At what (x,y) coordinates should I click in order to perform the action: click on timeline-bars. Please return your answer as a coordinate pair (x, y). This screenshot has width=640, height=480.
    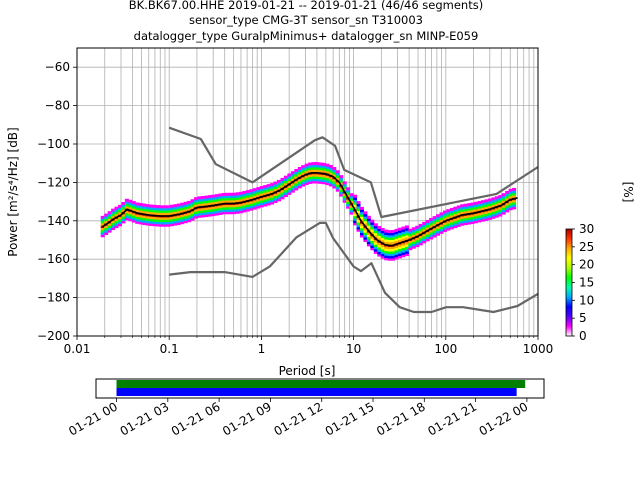
    Looking at the image, I should click on (321, 388).